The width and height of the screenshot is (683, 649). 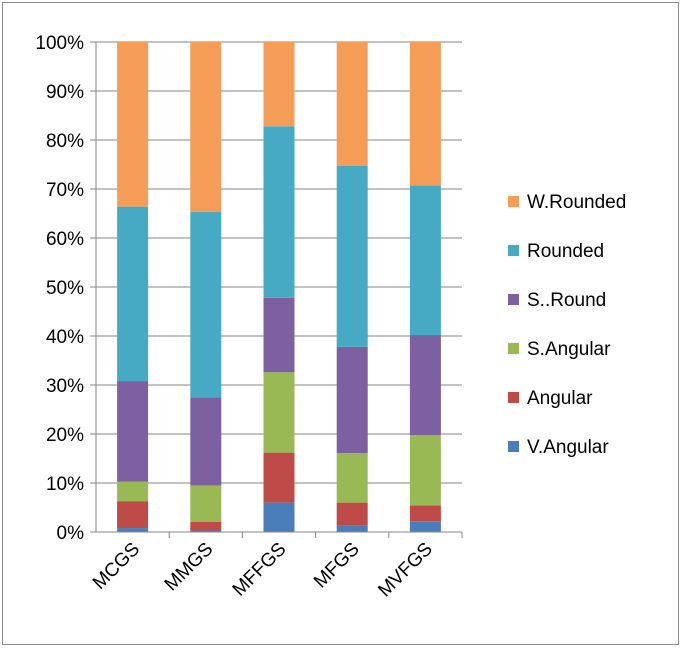 What do you see at coordinates (576, 202) in the screenshot?
I see `legend-label: W.Rounded` at bounding box center [576, 202].